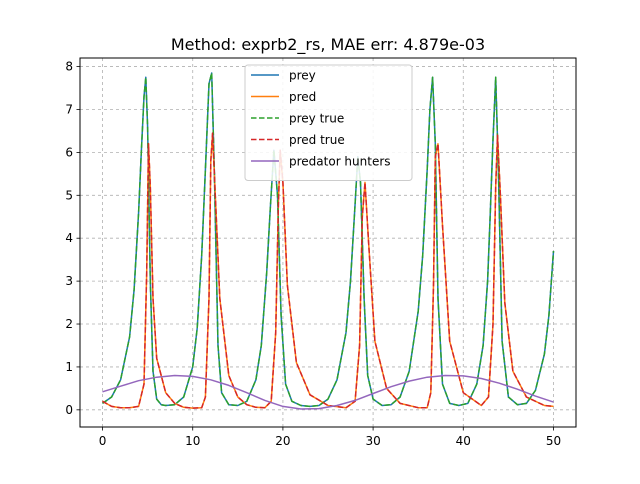 The image size is (640, 484). I want to click on legend-label: prey true, so click(316, 119).